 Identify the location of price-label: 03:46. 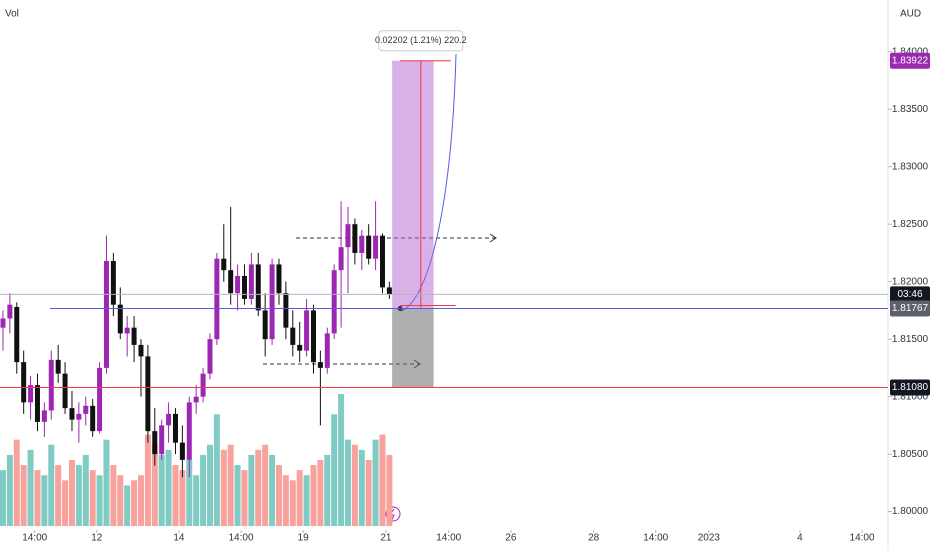
(909, 294).